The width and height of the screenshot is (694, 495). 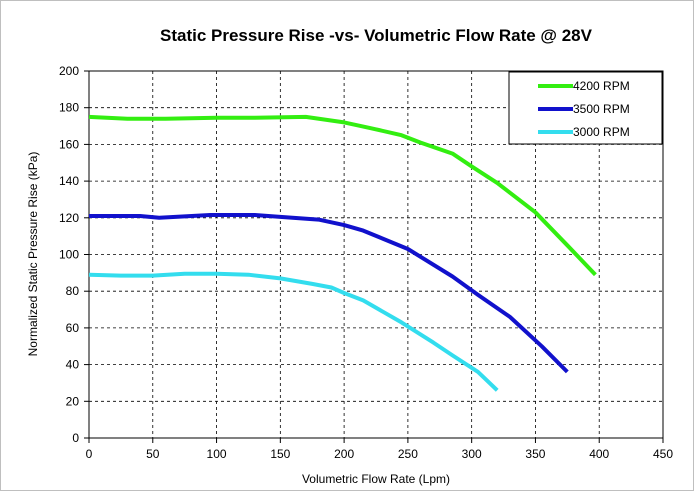 I want to click on y-tick-label: 200, so click(x=69, y=71).